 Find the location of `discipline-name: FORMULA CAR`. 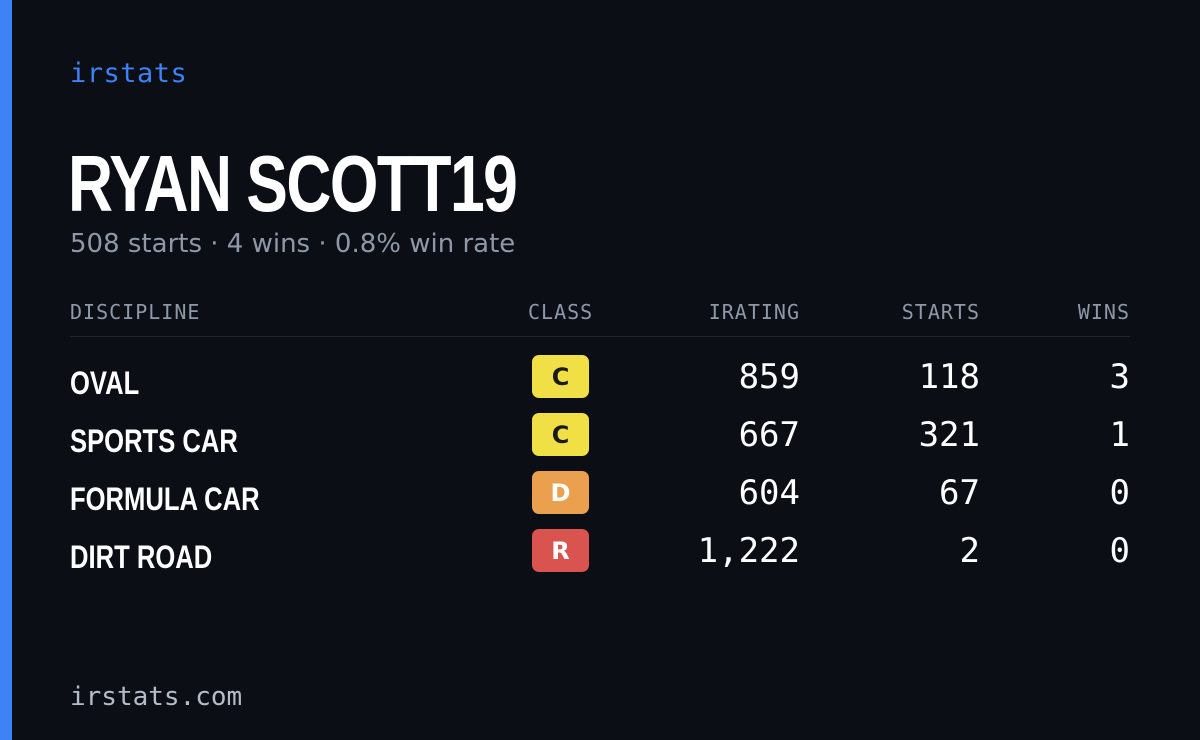

discipline-name: FORMULA CAR is located at coordinates (165, 499).